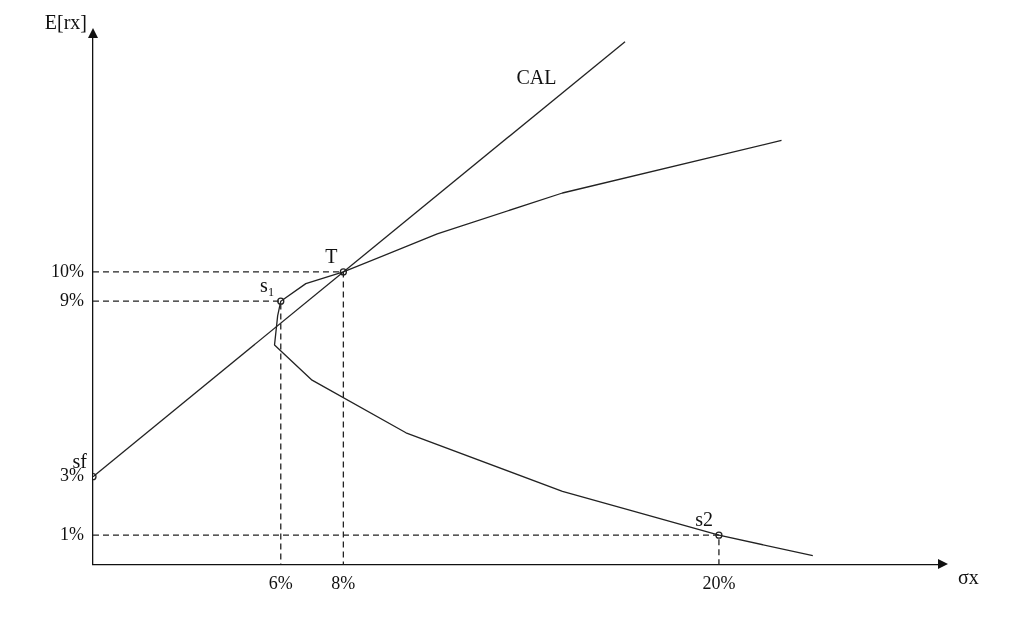 The image size is (1015, 620). What do you see at coordinates (331, 256) in the screenshot?
I see `annotation: T` at bounding box center [331, 256].